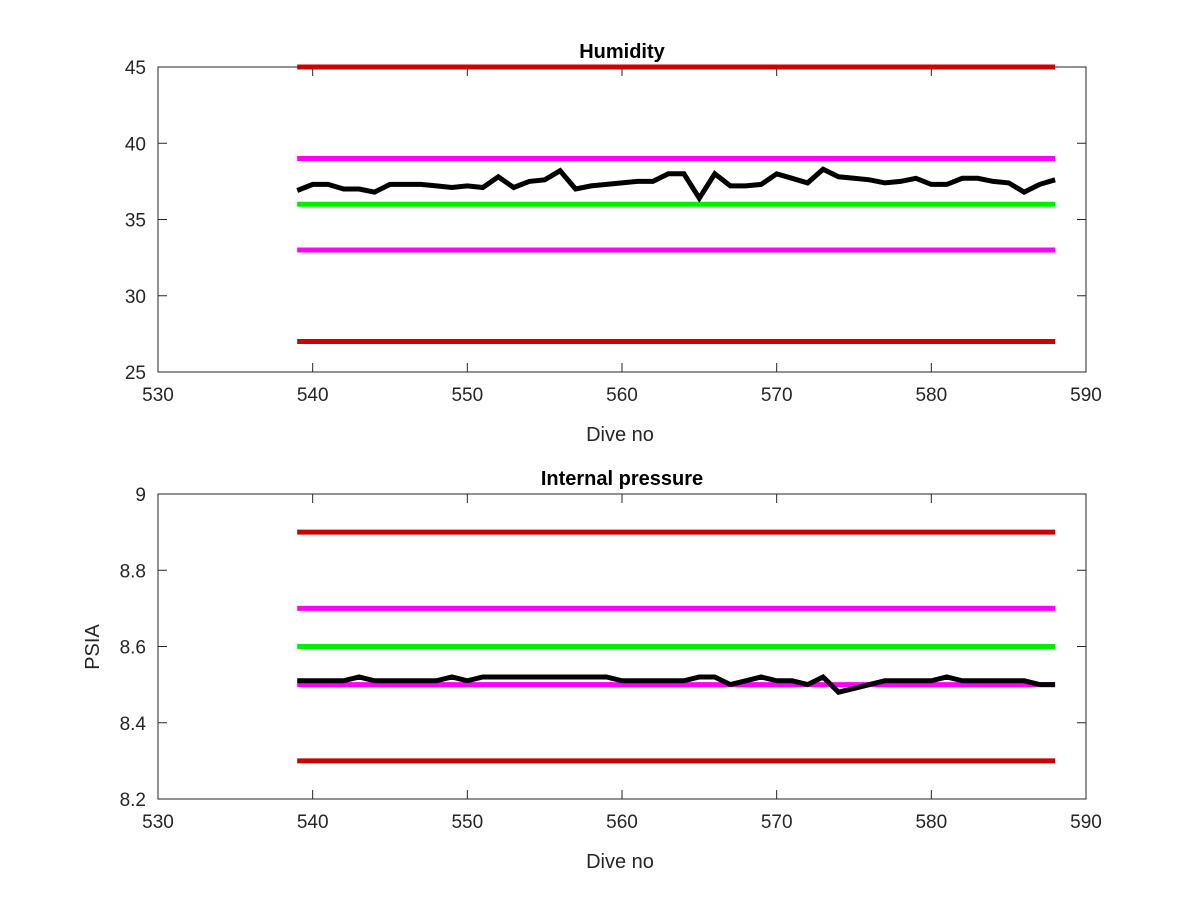  Describe the element at coordinates (135, 221) in the screenshot. I see `humidity-y-tick-label: 35` at that location.